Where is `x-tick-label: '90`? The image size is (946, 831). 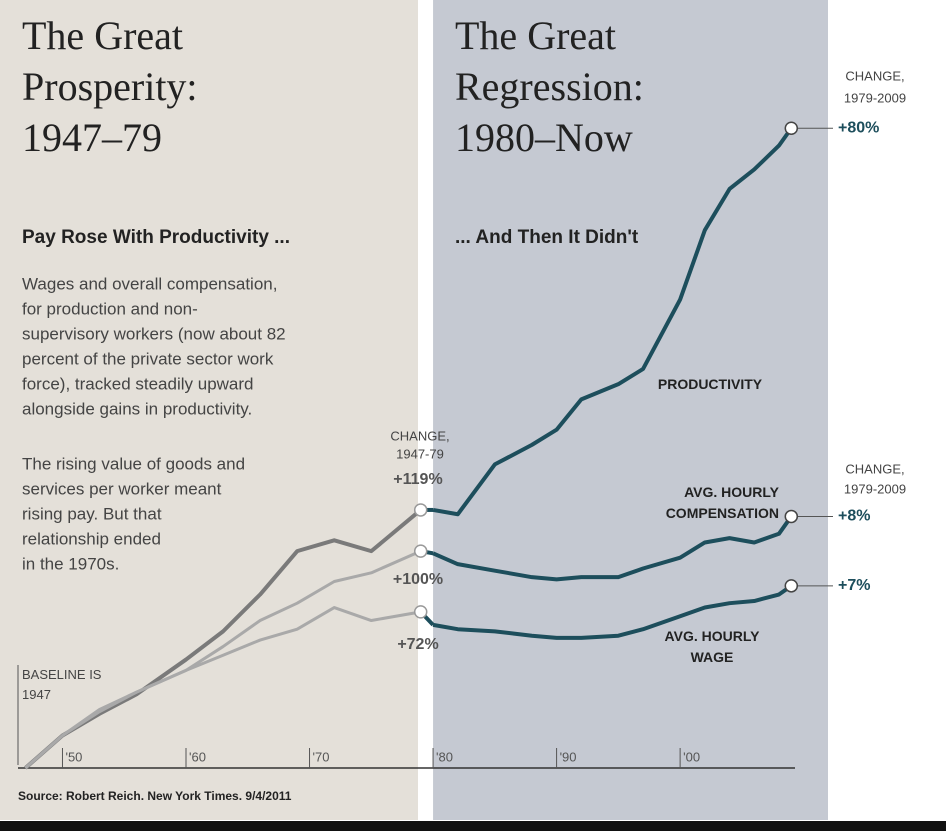
x-tick-label: '90 is located at coordinates (568, 756).